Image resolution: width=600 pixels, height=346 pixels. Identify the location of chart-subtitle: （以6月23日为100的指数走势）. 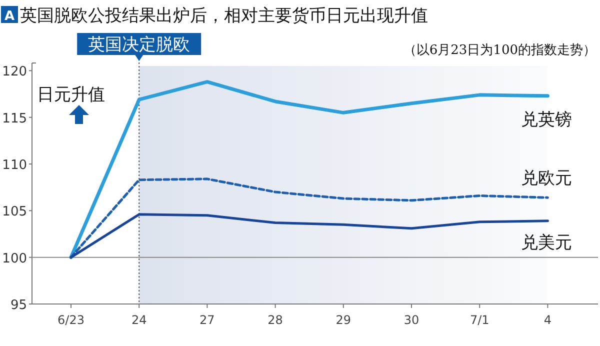
(499, 50).